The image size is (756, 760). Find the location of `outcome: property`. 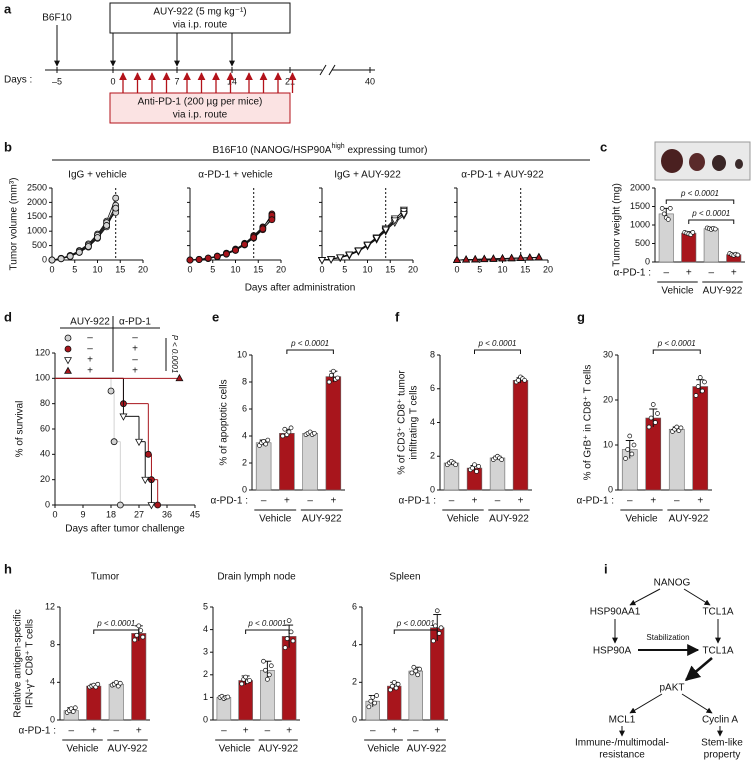

outcome: property is located at coordinates (722, 755).